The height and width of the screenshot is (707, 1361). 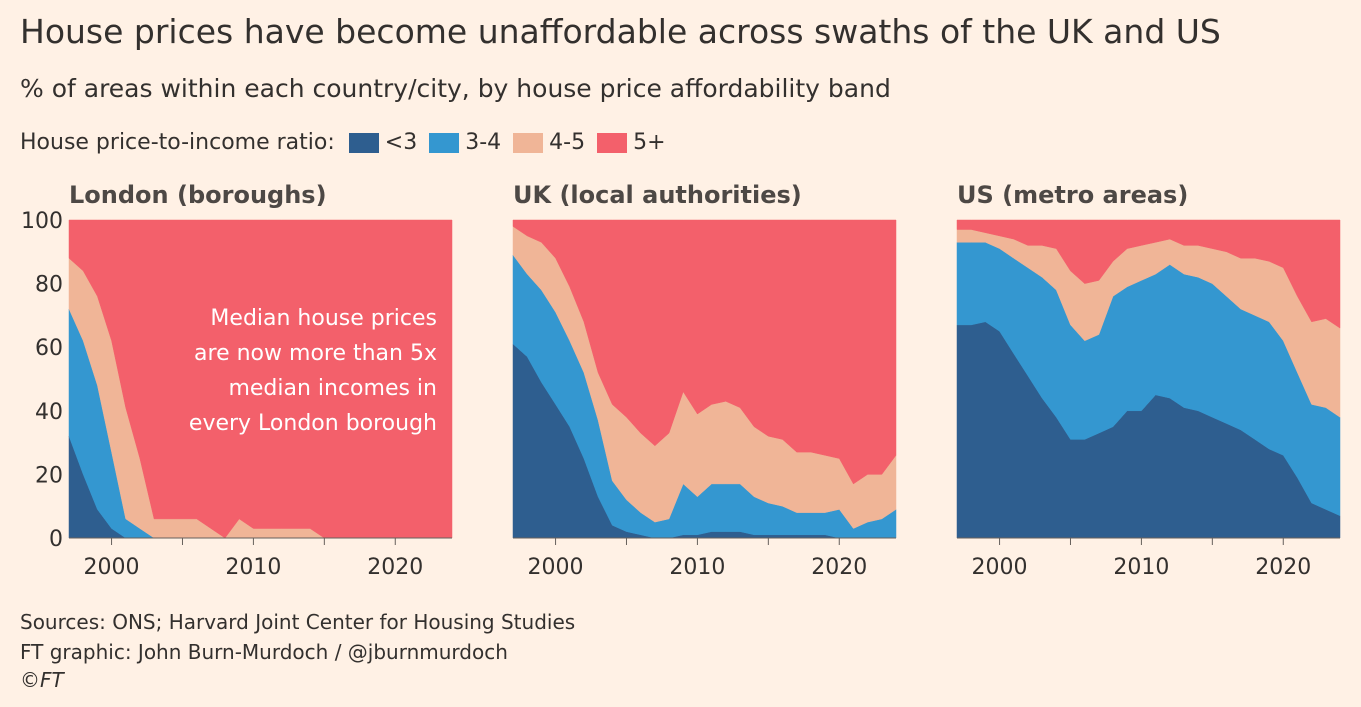 I want to click on legend-item-4-5: 4-5, so click(x=549, y=142).